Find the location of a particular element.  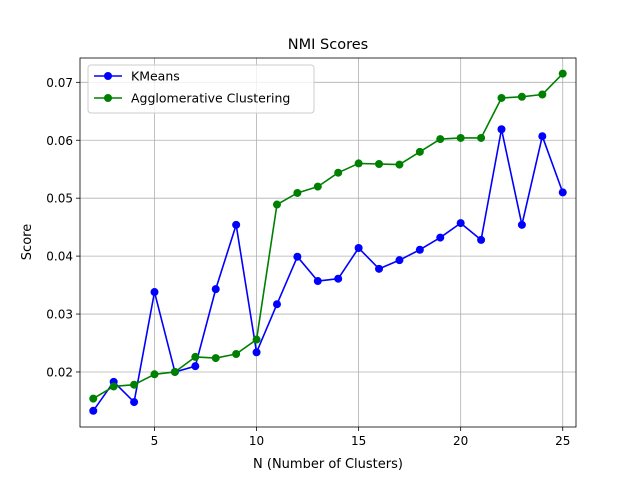

legend-box is located at coordinates (201, 89).